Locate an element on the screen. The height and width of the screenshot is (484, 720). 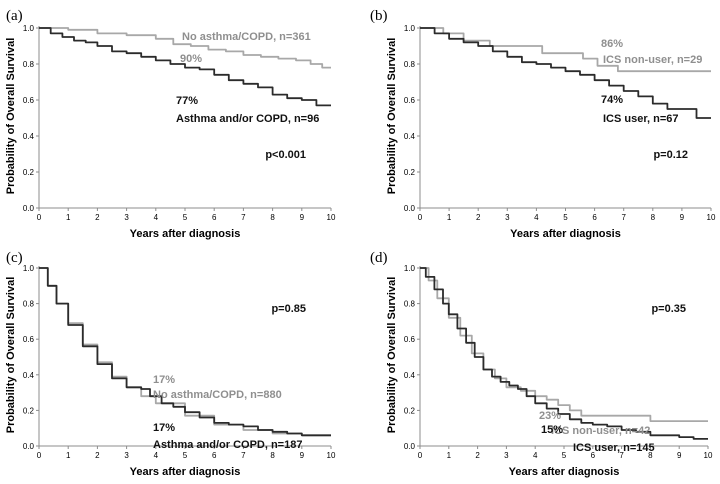
panel-b-x-tick-label: 5 is located at coordinates (565, 217).